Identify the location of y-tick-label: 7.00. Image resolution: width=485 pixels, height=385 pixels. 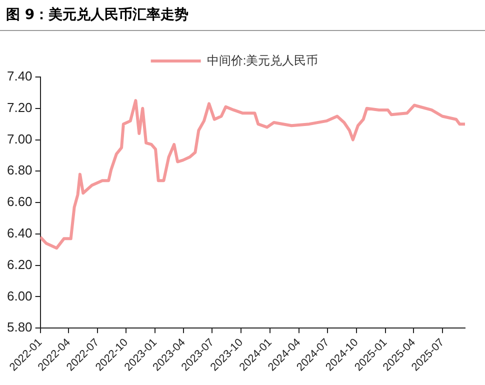
(19, 138).